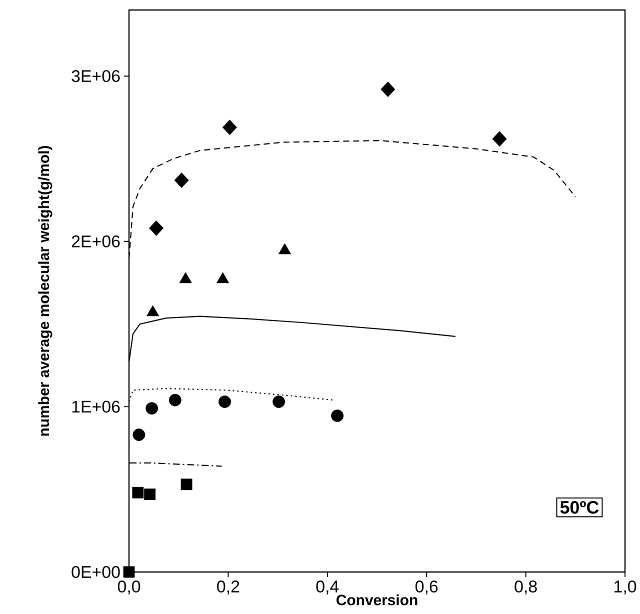 This screenshot has height=614, width=640. Describe the element at coordinates (426, 587) in the screenshot. I see `x-tick-label: 0,6` at that location.